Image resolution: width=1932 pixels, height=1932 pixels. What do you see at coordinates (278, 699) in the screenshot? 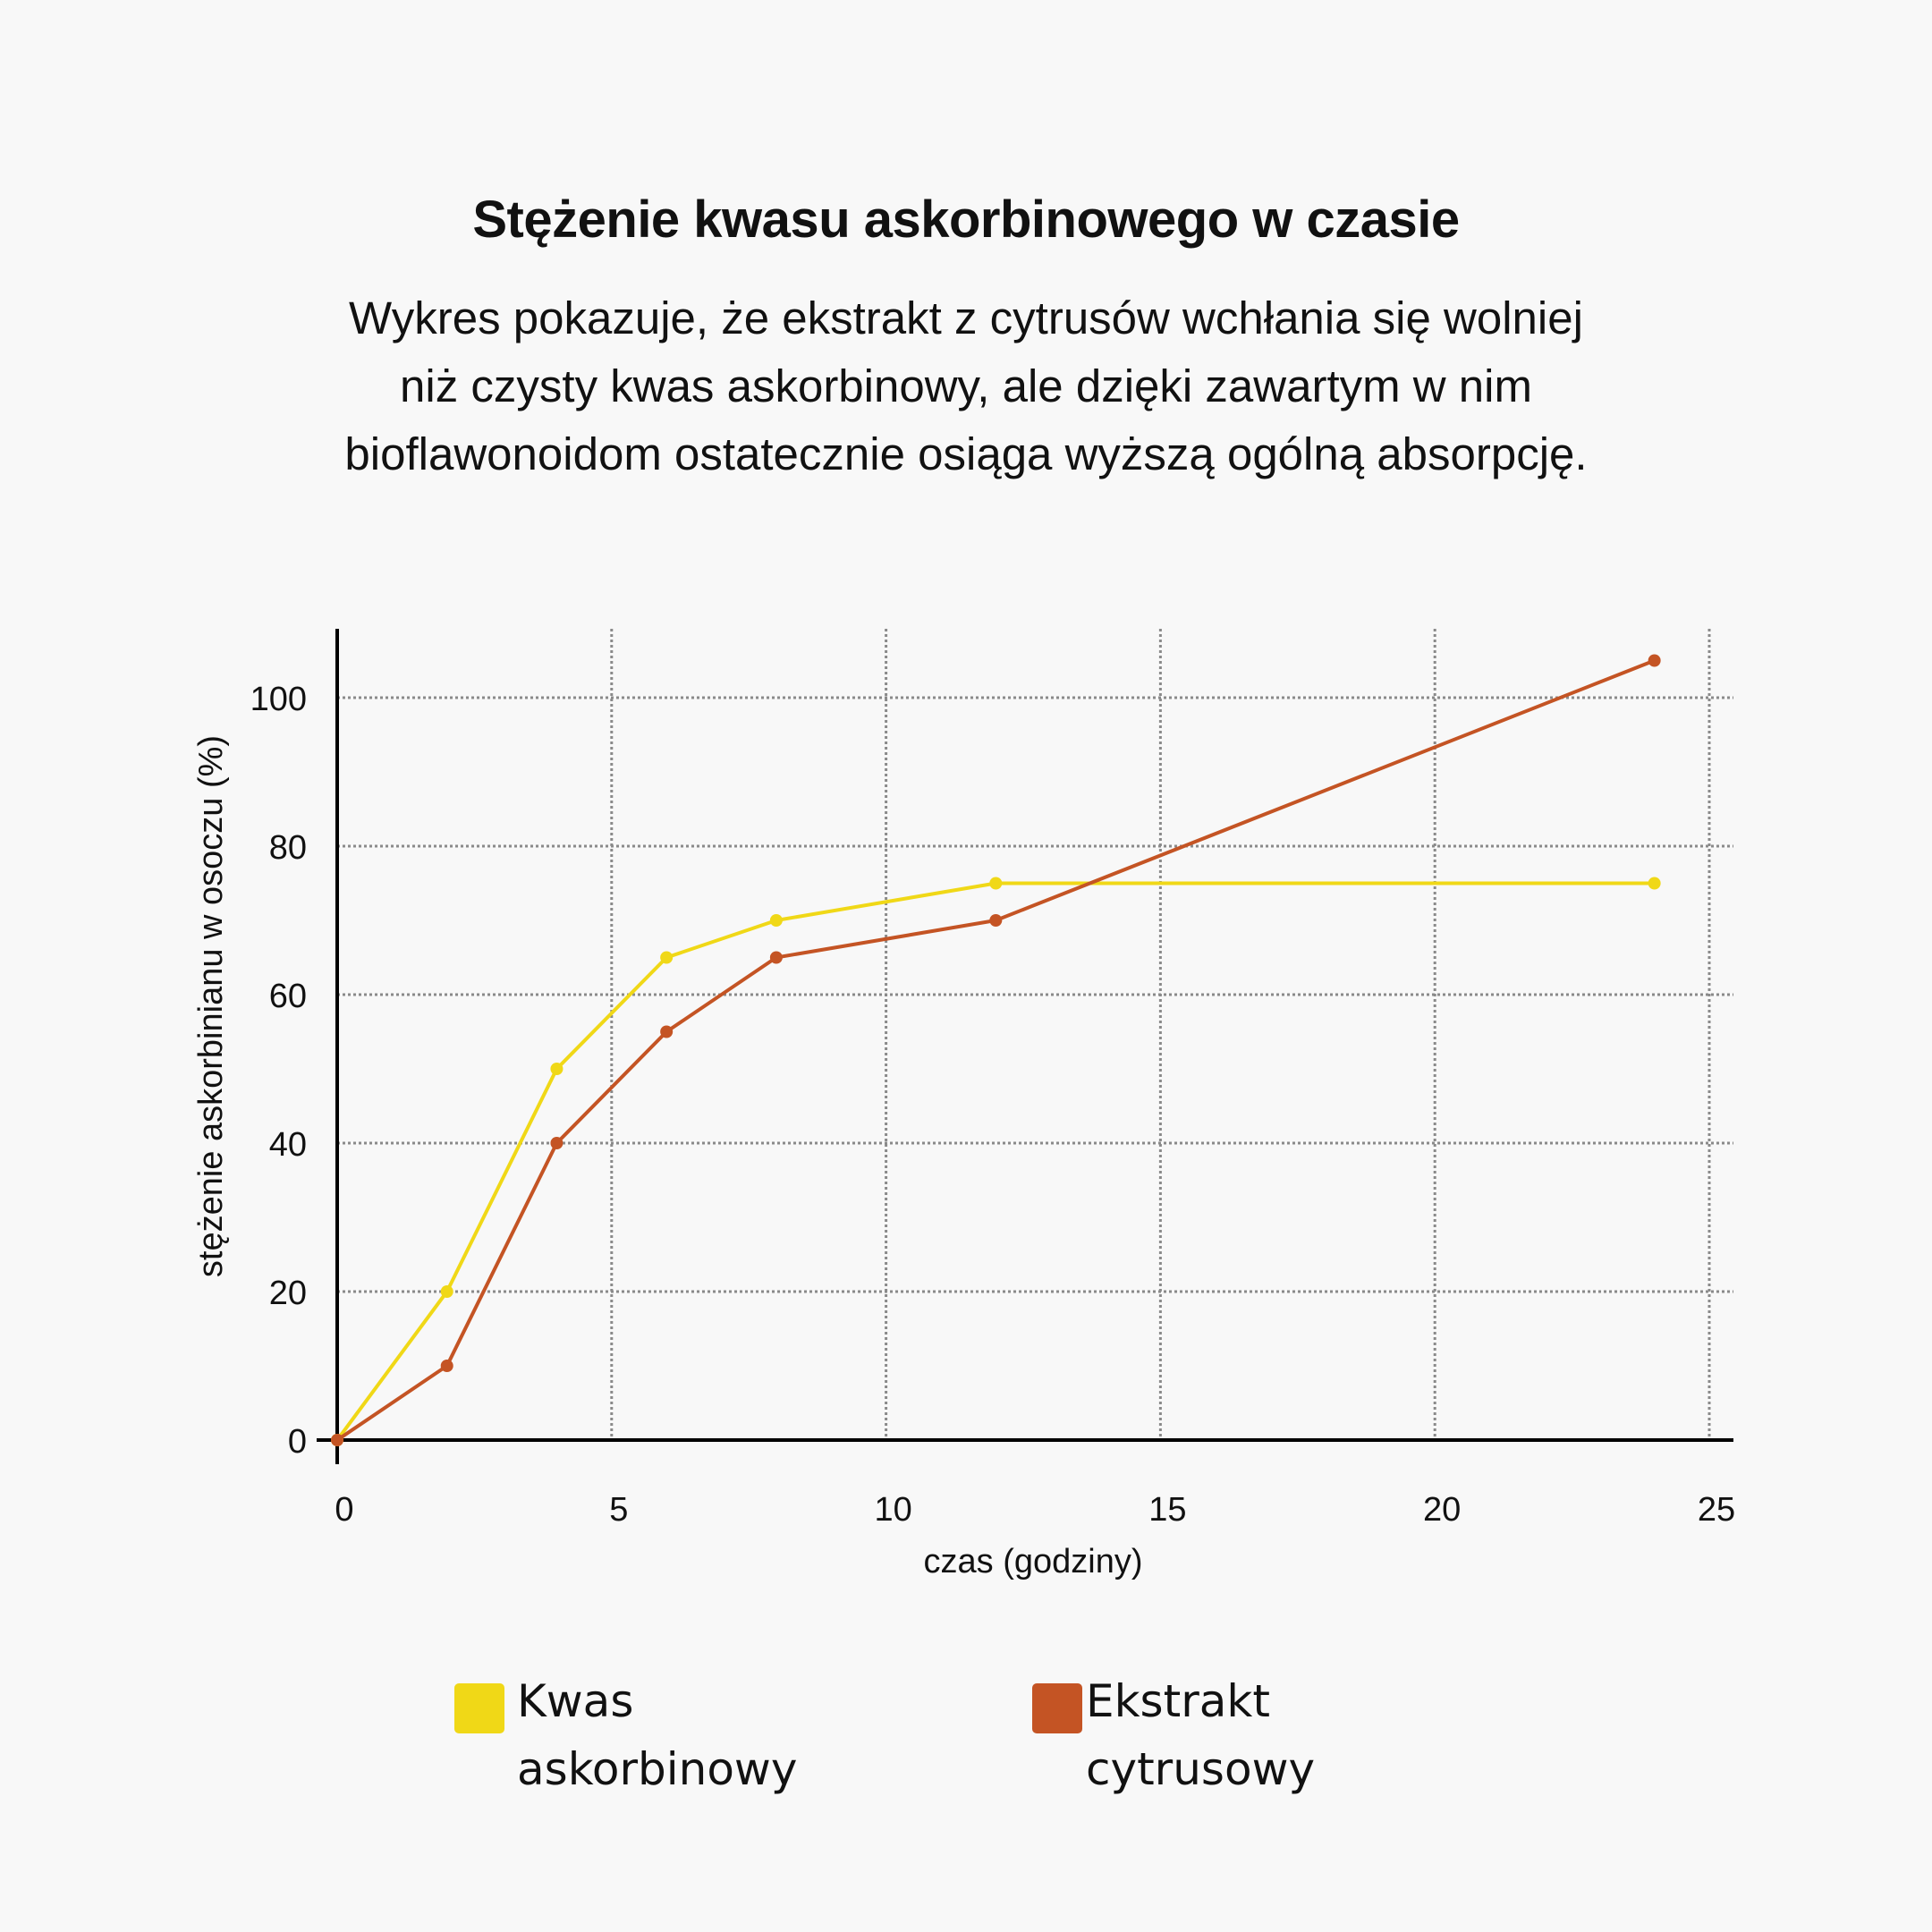
I see `y-tick-label: 100` at bounding box center [278, 699].